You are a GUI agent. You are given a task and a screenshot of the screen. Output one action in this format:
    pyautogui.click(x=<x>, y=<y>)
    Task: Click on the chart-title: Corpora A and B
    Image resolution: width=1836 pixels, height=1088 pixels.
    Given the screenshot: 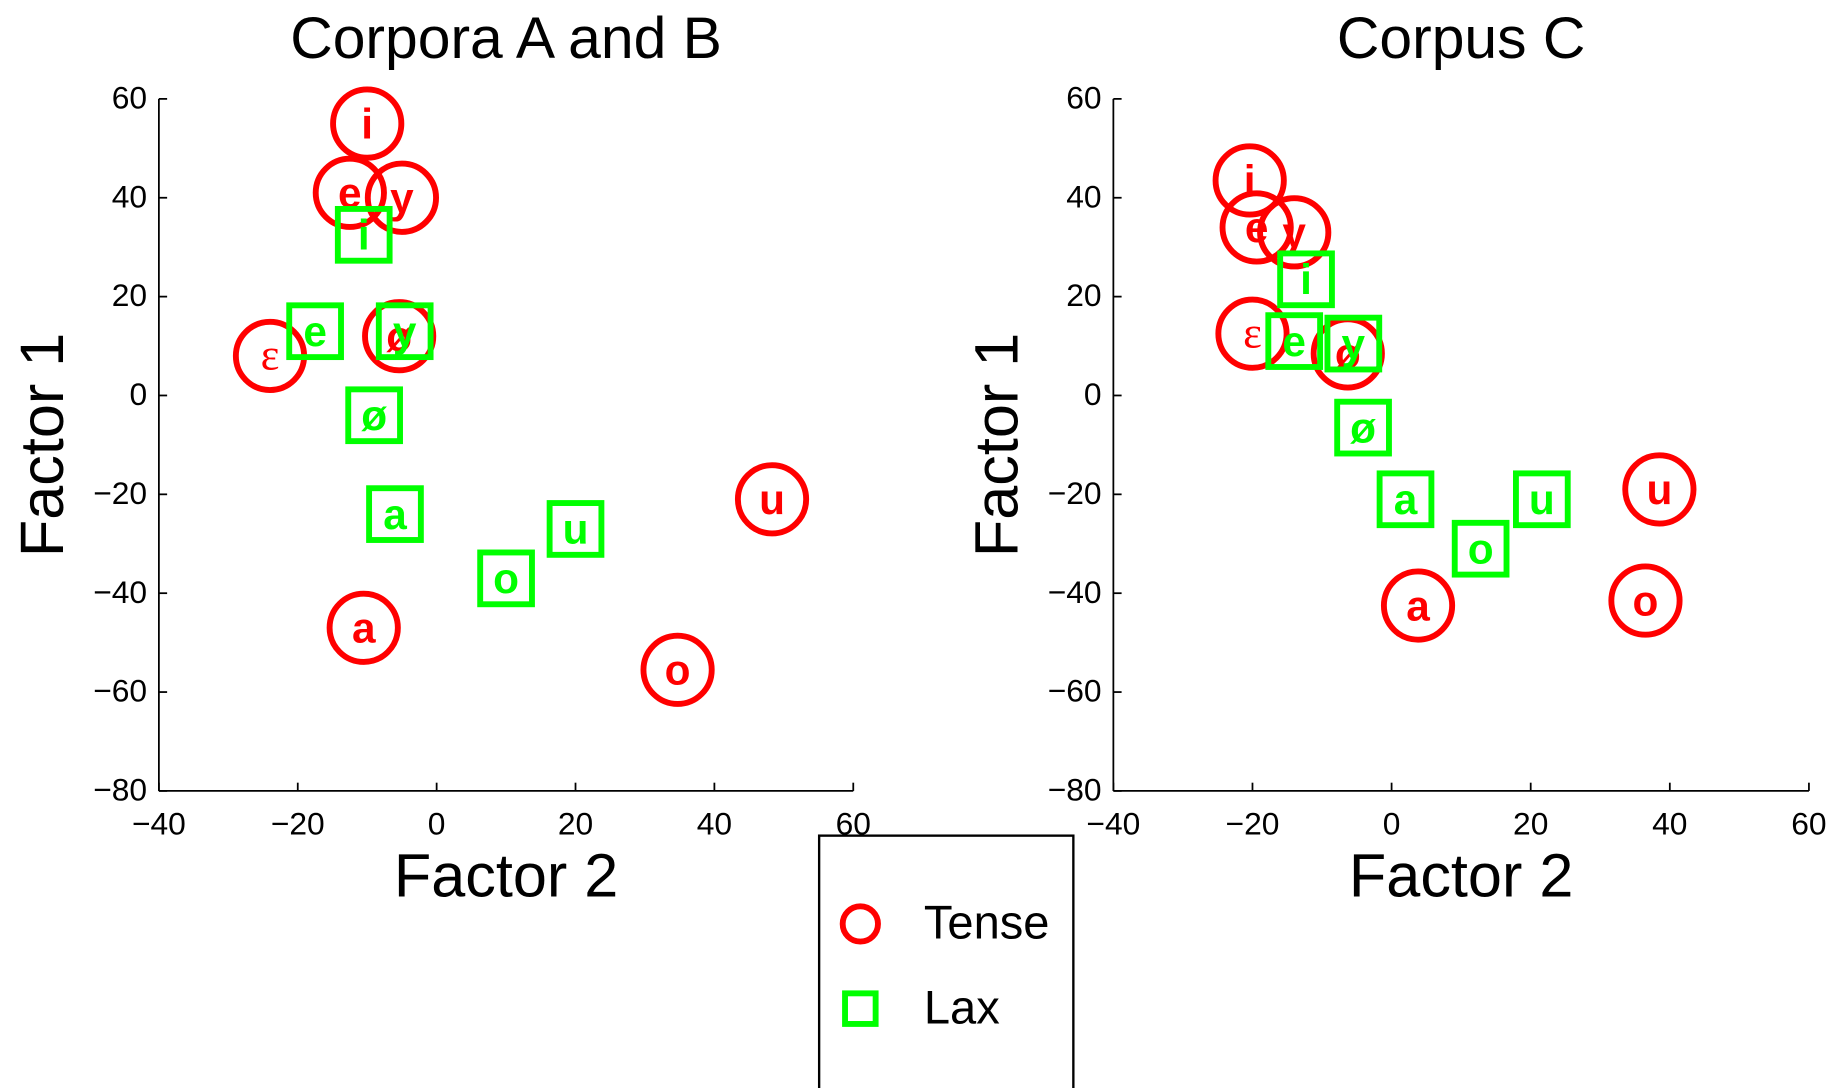 What is the action you would take?
    pyautogui.click(x=506, y=38)
    